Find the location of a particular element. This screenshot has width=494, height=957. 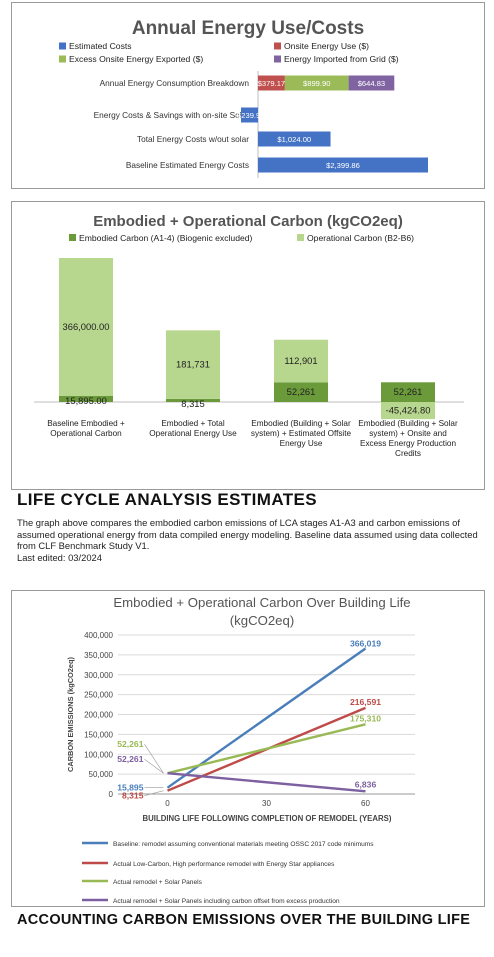

chart-title: (kgCO2eq) is located at coordinates (262, 620).